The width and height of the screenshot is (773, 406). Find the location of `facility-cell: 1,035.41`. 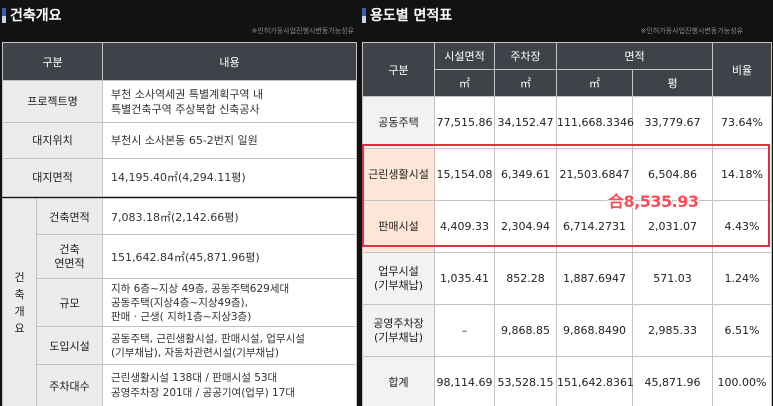

facility-cell: 1,035.41 is located at coordinates (464, 278).